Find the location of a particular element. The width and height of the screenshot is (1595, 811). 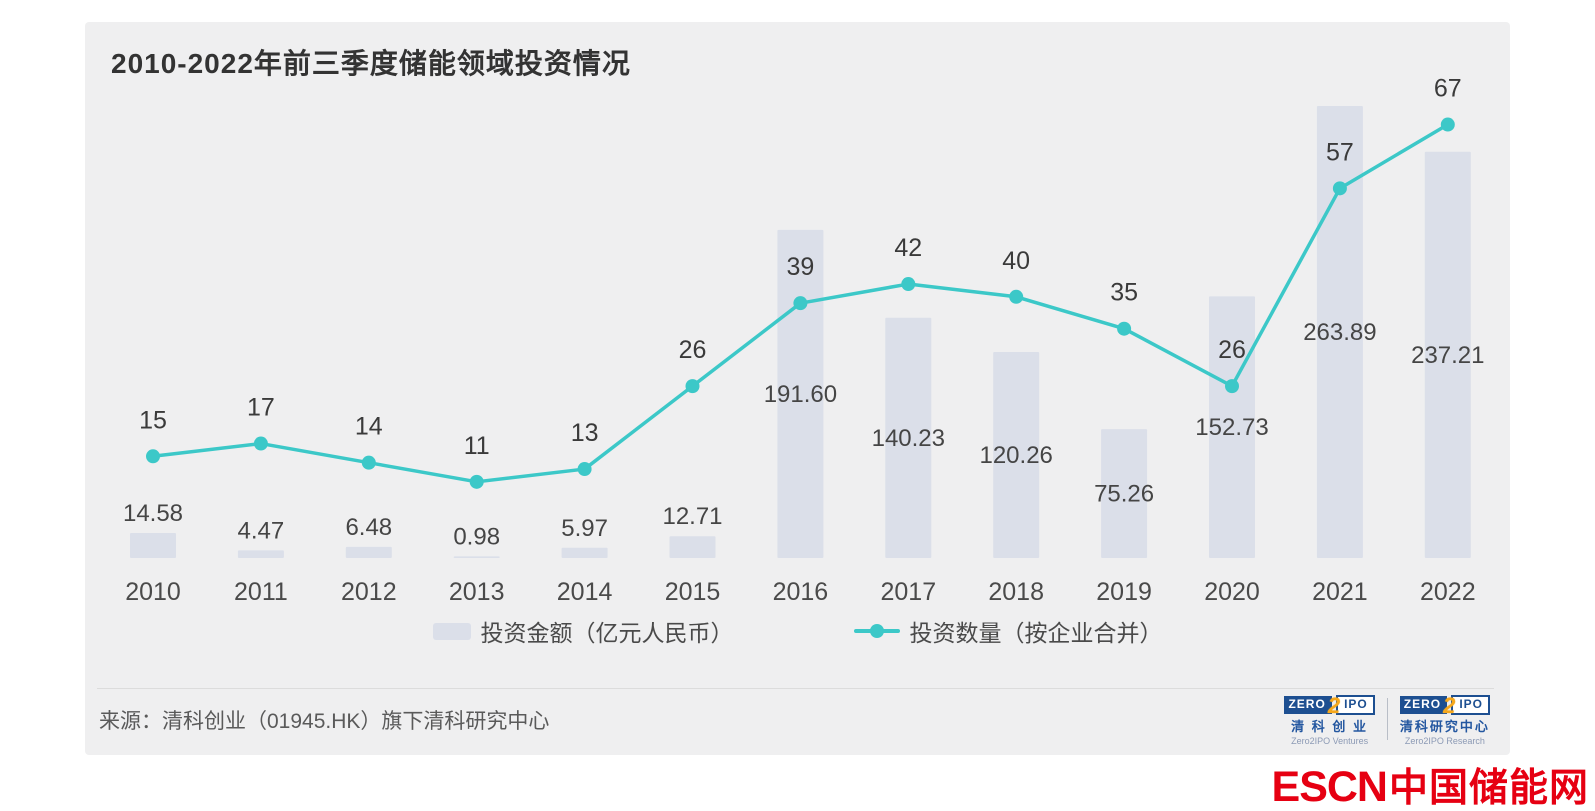

count-label-2014: 13 is located at coordinates (585, 433).